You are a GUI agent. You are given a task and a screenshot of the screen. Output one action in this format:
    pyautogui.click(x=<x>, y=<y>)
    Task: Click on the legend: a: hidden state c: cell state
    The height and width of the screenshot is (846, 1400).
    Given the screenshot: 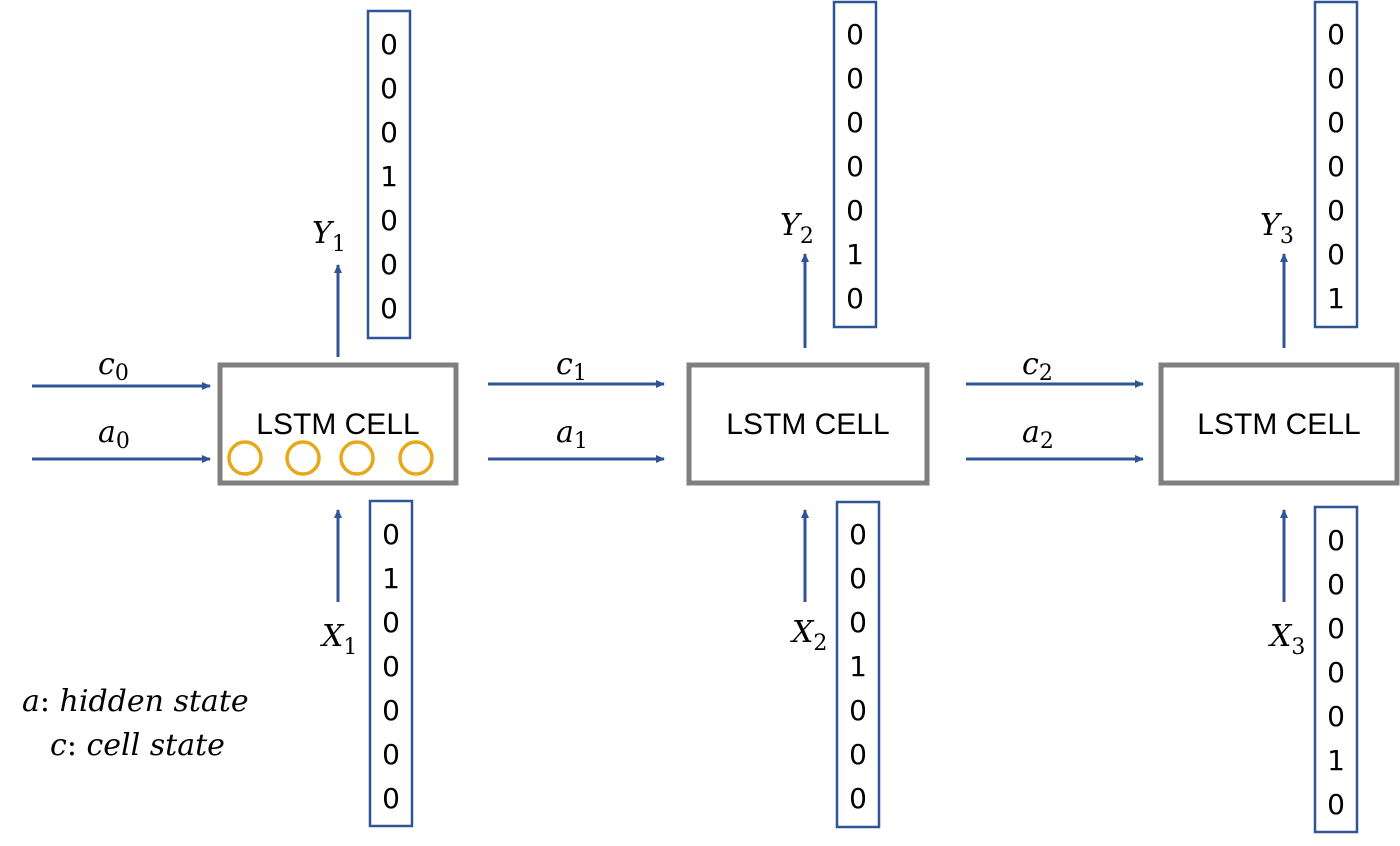 What is the action you would take?
    pyautogui.click(x=135, y=723)
    